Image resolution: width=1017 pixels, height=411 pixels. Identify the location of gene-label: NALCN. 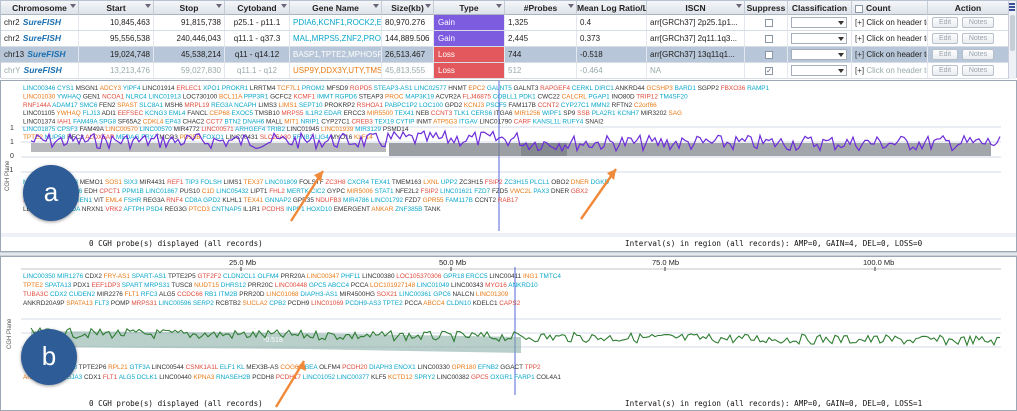
(463, 294).